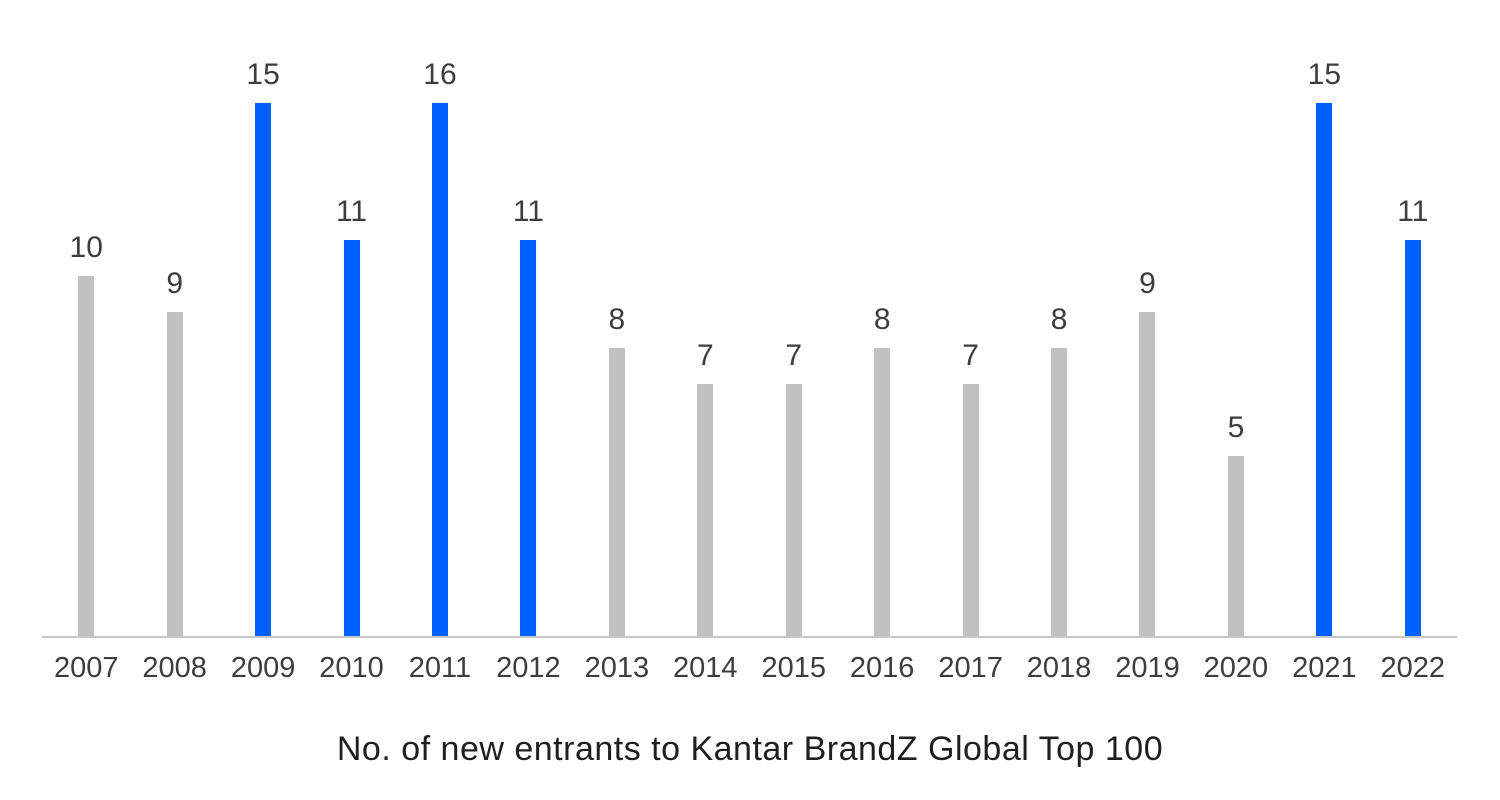 The image size is (1500, 800). I want to click on bar-column-2011: 16, so click(440, 348).